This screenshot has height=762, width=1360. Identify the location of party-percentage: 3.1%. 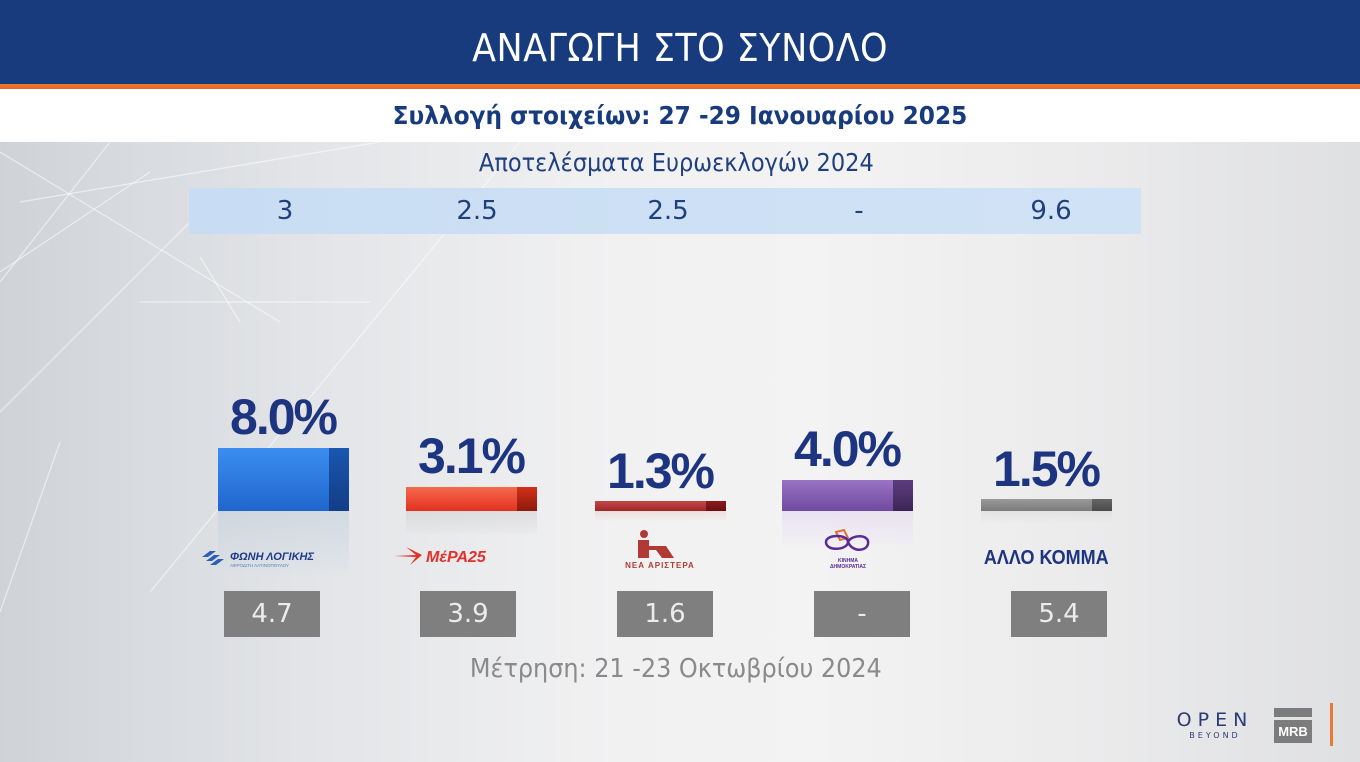
(472, 456).